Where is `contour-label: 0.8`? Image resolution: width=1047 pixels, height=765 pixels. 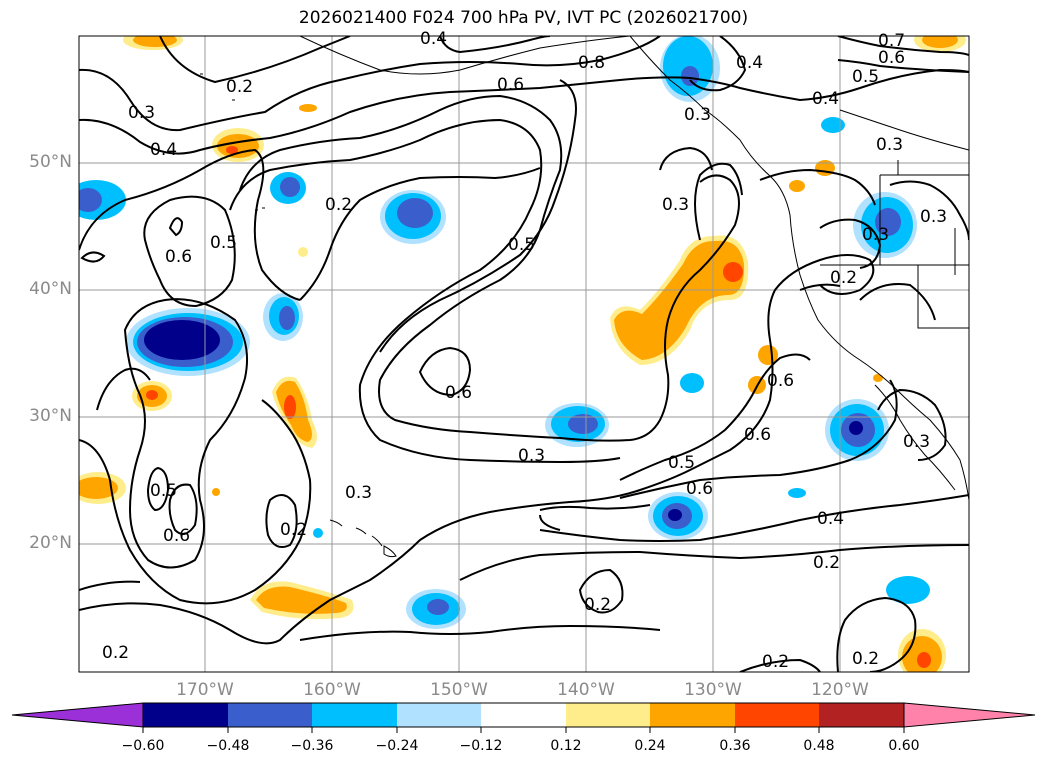
contour-label: 0.8 is located at coordinates (591, 63).